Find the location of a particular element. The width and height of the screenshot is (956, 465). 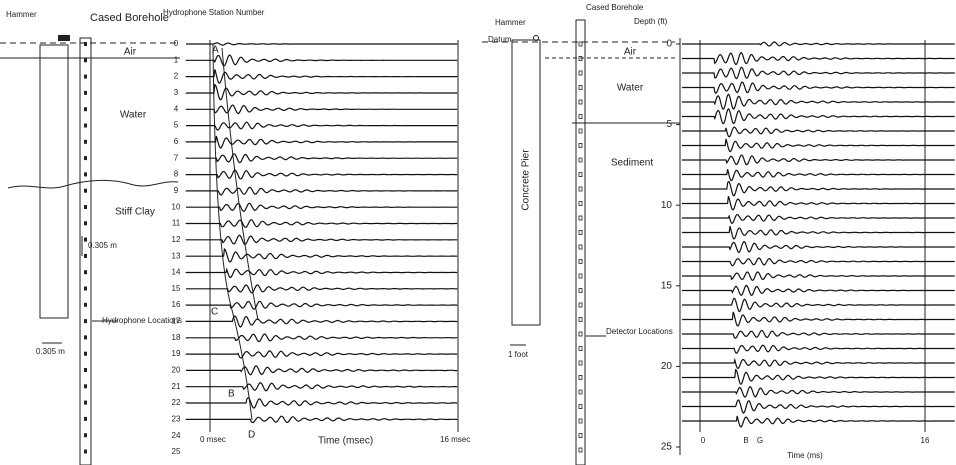

onset-curve is located at coordinates (232, 232).